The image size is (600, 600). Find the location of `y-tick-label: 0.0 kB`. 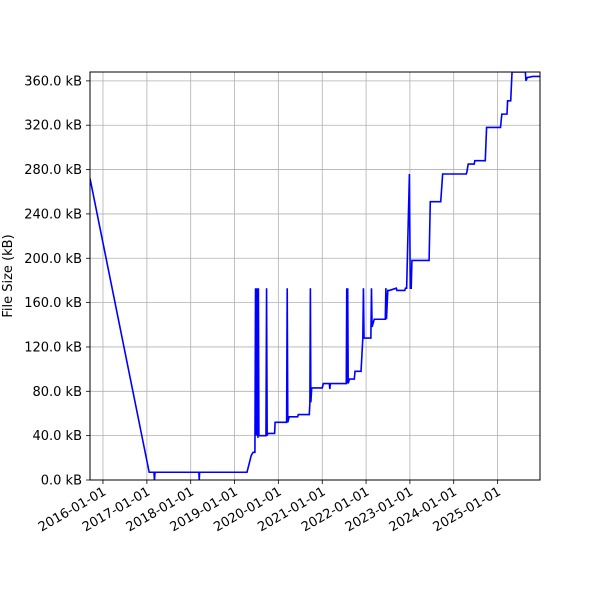

y-tick-label: 0.0 kB is located at coordinates (61, 481).